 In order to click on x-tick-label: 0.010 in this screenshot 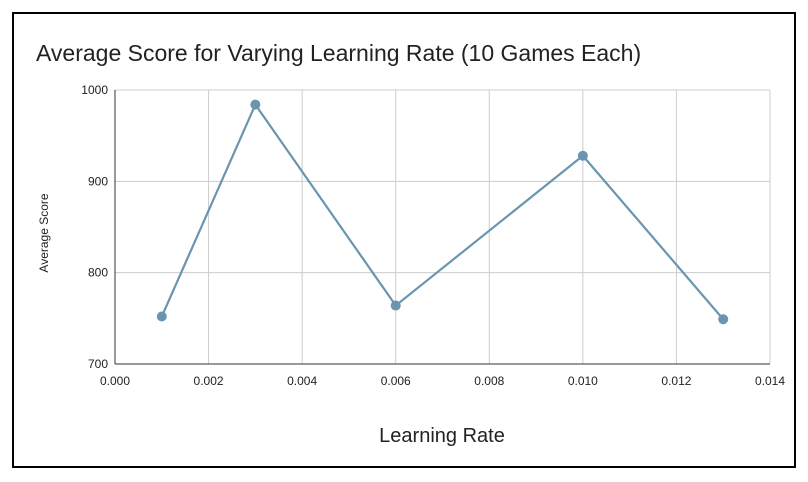, I will do `click(583, 381)`.